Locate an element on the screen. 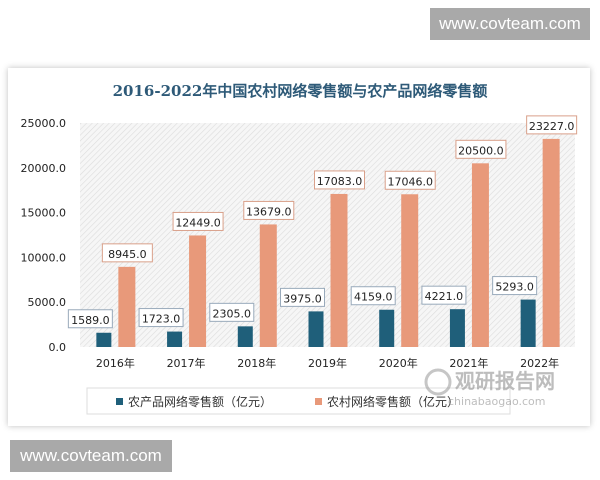 This screenshot has height=480, width=600. data-label: 3975.0 is located at coordinates (302, 298).